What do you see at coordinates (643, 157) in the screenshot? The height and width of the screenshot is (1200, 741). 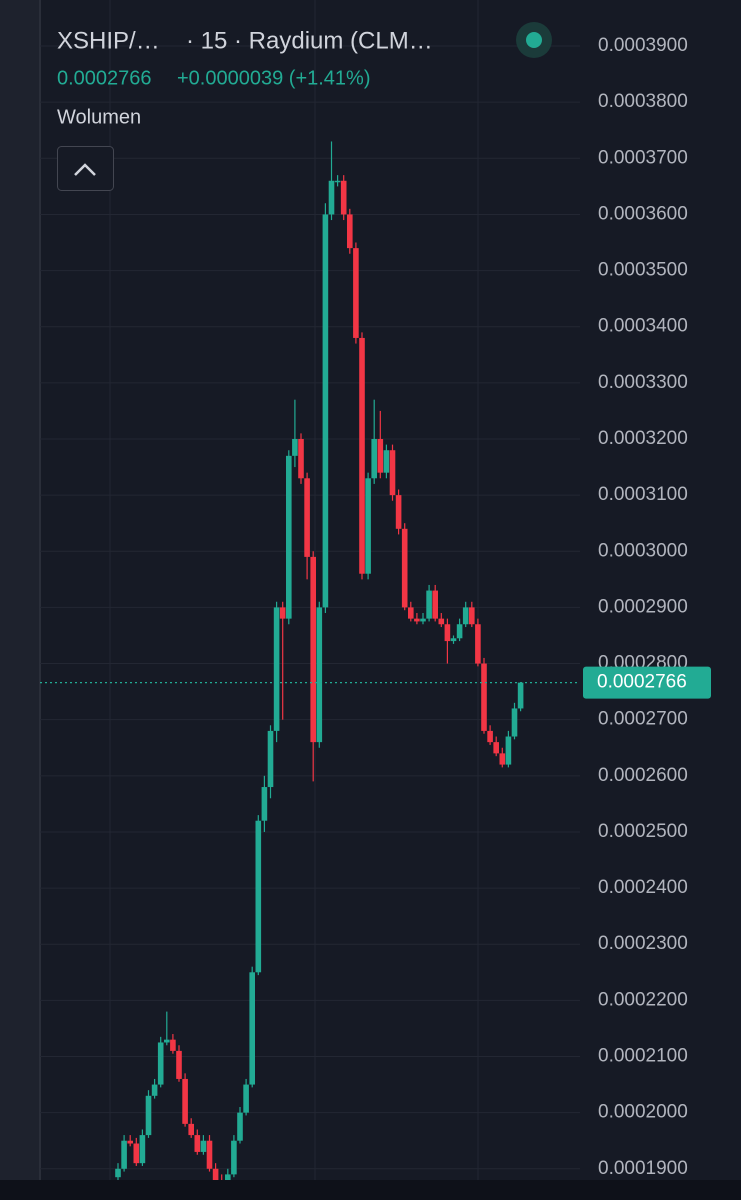 I see `y-tick-label: 0.0003700` at bounding box center [643, 157].